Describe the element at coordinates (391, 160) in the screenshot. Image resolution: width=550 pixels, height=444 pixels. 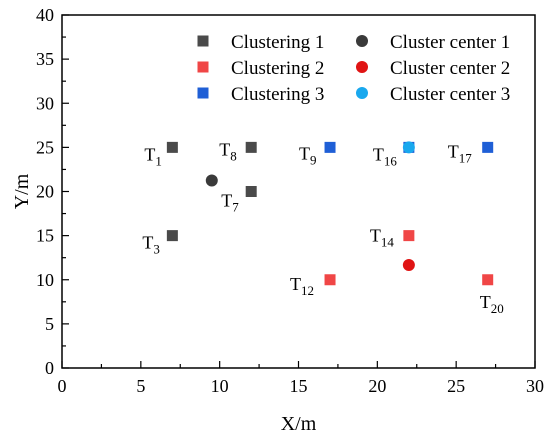
I see `point-label-subscript: 16` at that location.